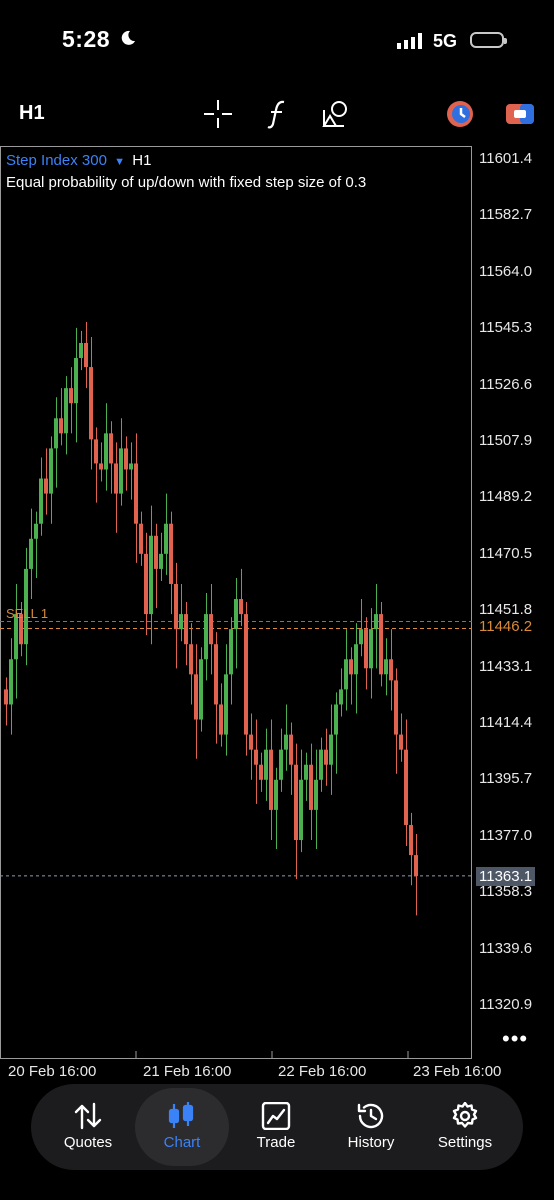 The image size is (554, 1200). Describe the element at coordinates (506, 779) in the screenshot. I see `price-axis-label: 11395.7` at that location.